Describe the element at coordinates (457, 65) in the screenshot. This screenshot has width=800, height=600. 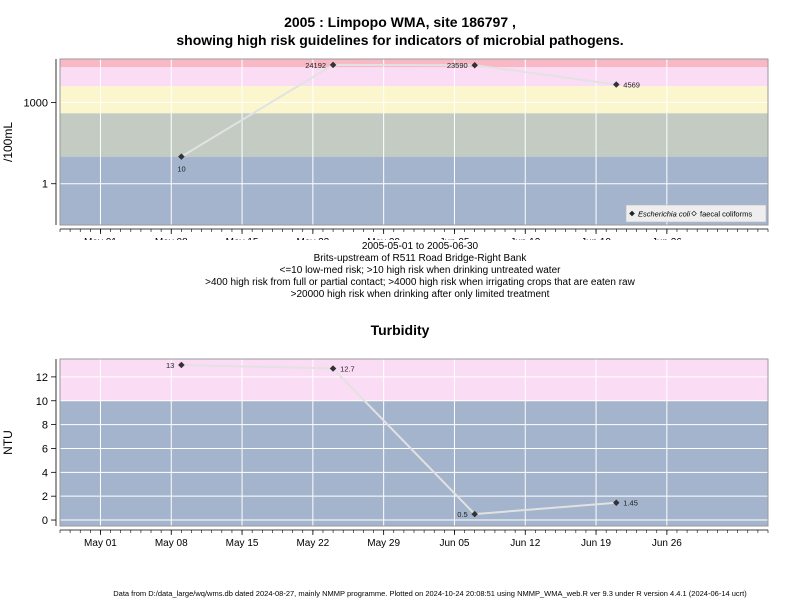
I see `data-label: 23590` at that location.